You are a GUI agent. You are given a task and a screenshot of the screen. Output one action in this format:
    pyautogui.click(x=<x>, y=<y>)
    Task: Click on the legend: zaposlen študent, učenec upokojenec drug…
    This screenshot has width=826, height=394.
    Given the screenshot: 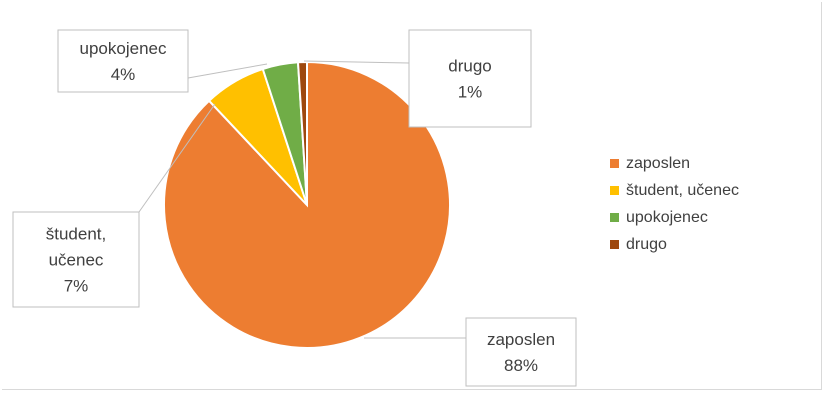 What is the action you would take?
    pyautogui.click(x=715, y=204)
    